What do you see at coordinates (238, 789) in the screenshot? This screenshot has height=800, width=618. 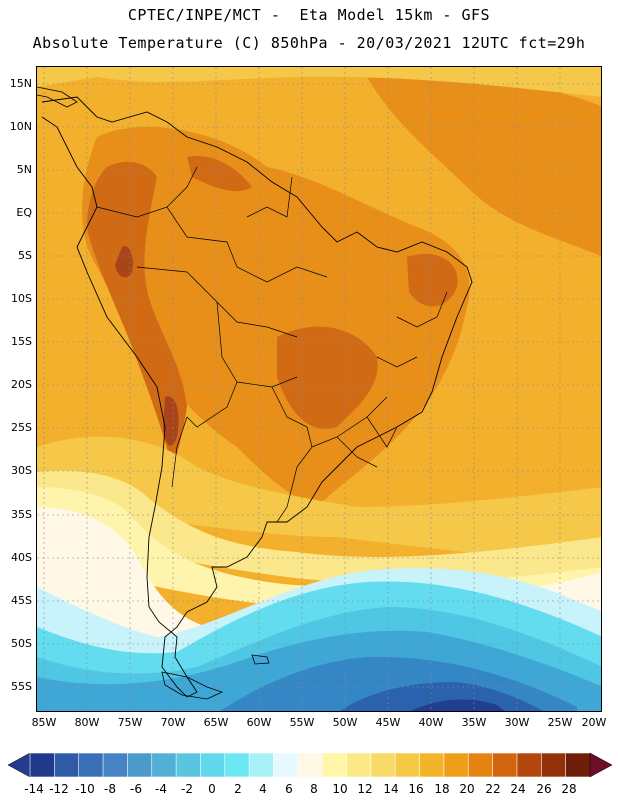 I see `colorbar-label: 2` at bounding box center [238, 789].